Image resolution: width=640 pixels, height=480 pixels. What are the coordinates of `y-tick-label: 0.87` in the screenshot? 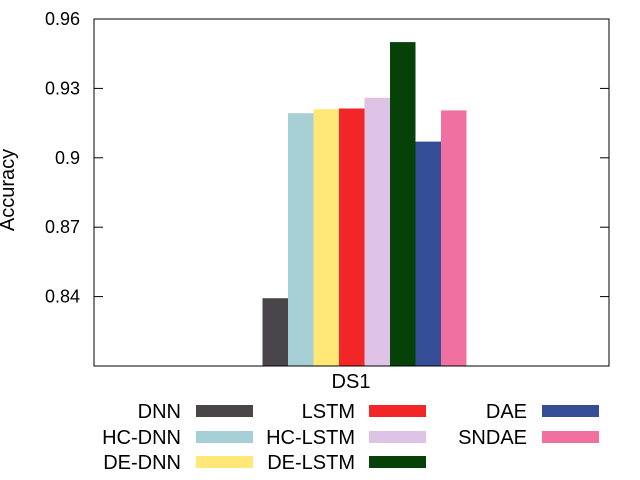 It's located at (62, 227).